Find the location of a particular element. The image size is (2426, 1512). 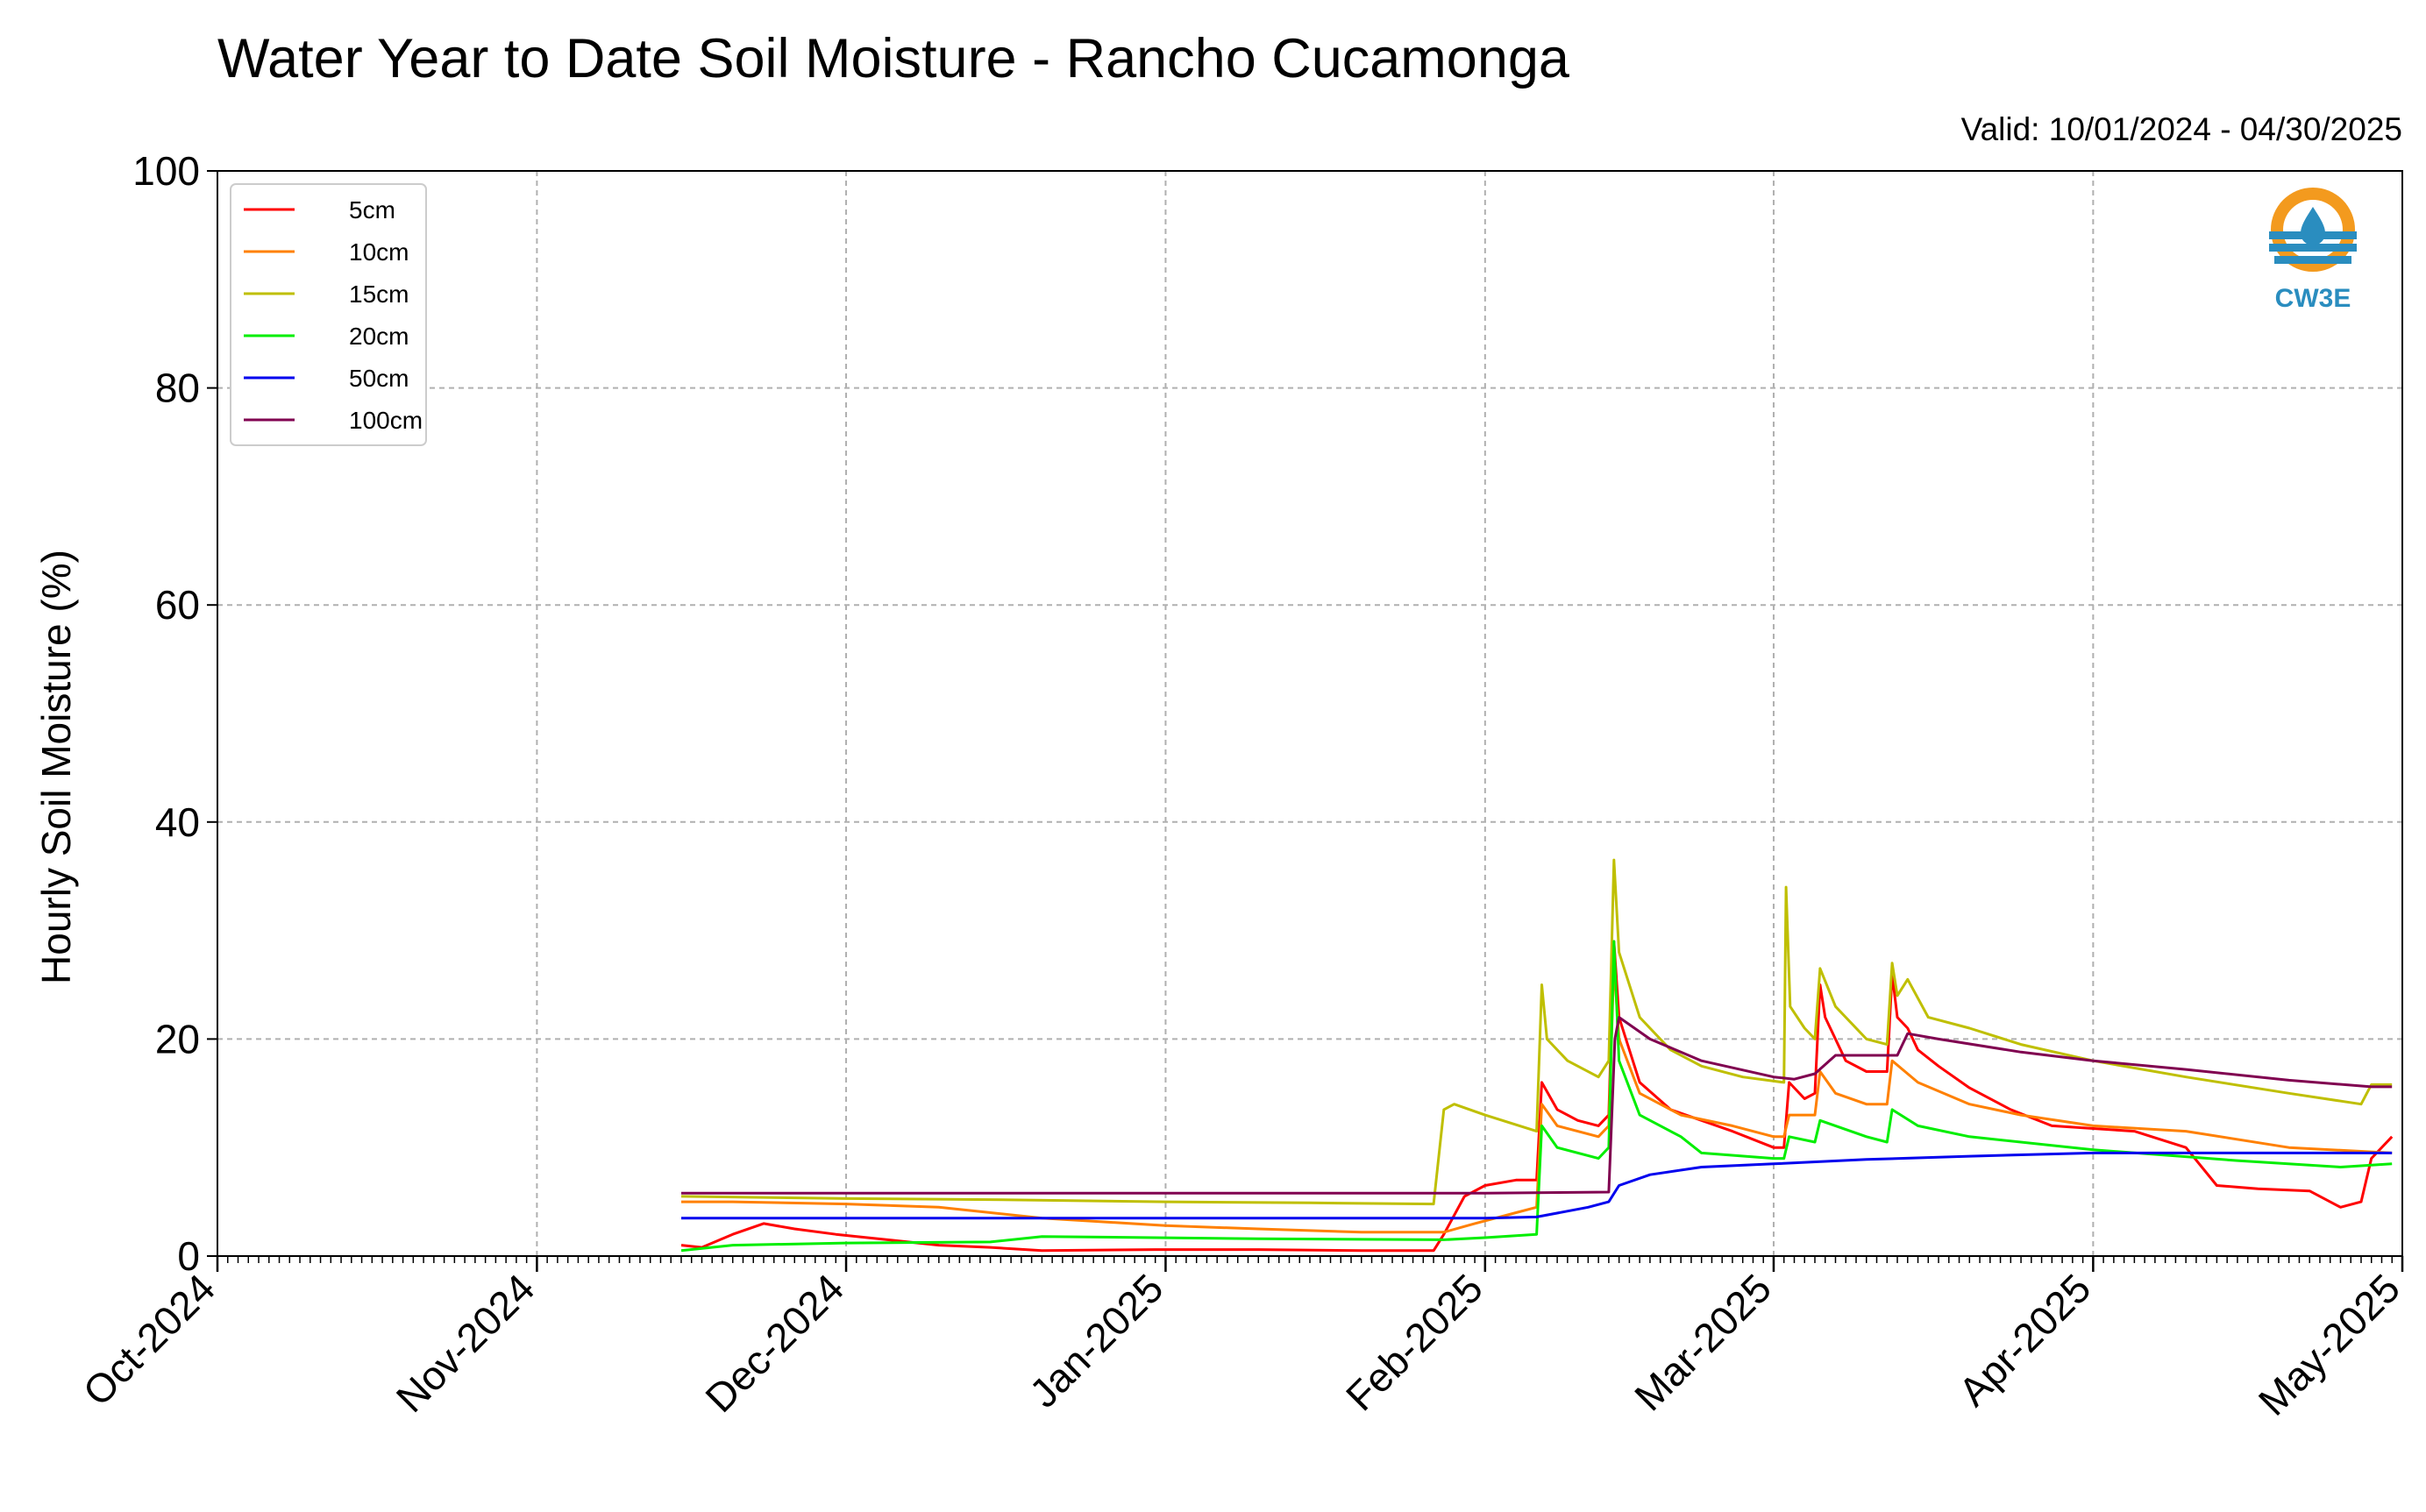

x-tick-label: Apr-2025 is located at coordinates (2025, 1340).